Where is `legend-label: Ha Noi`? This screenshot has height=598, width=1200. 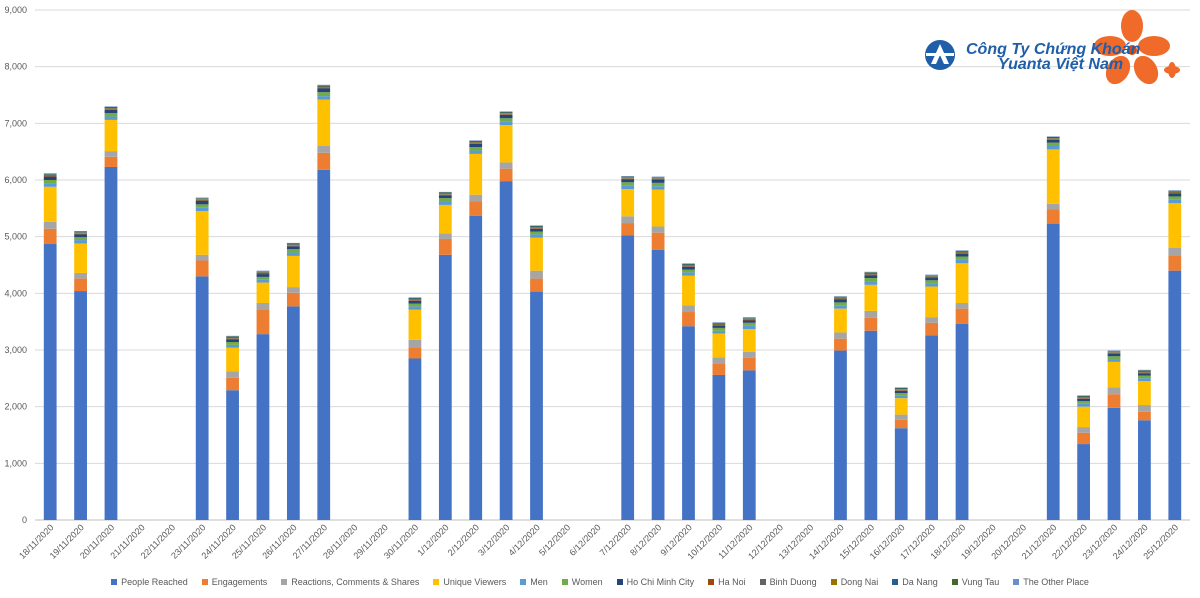
legend-label: Ha Noi is located at coordinates (732, 582).